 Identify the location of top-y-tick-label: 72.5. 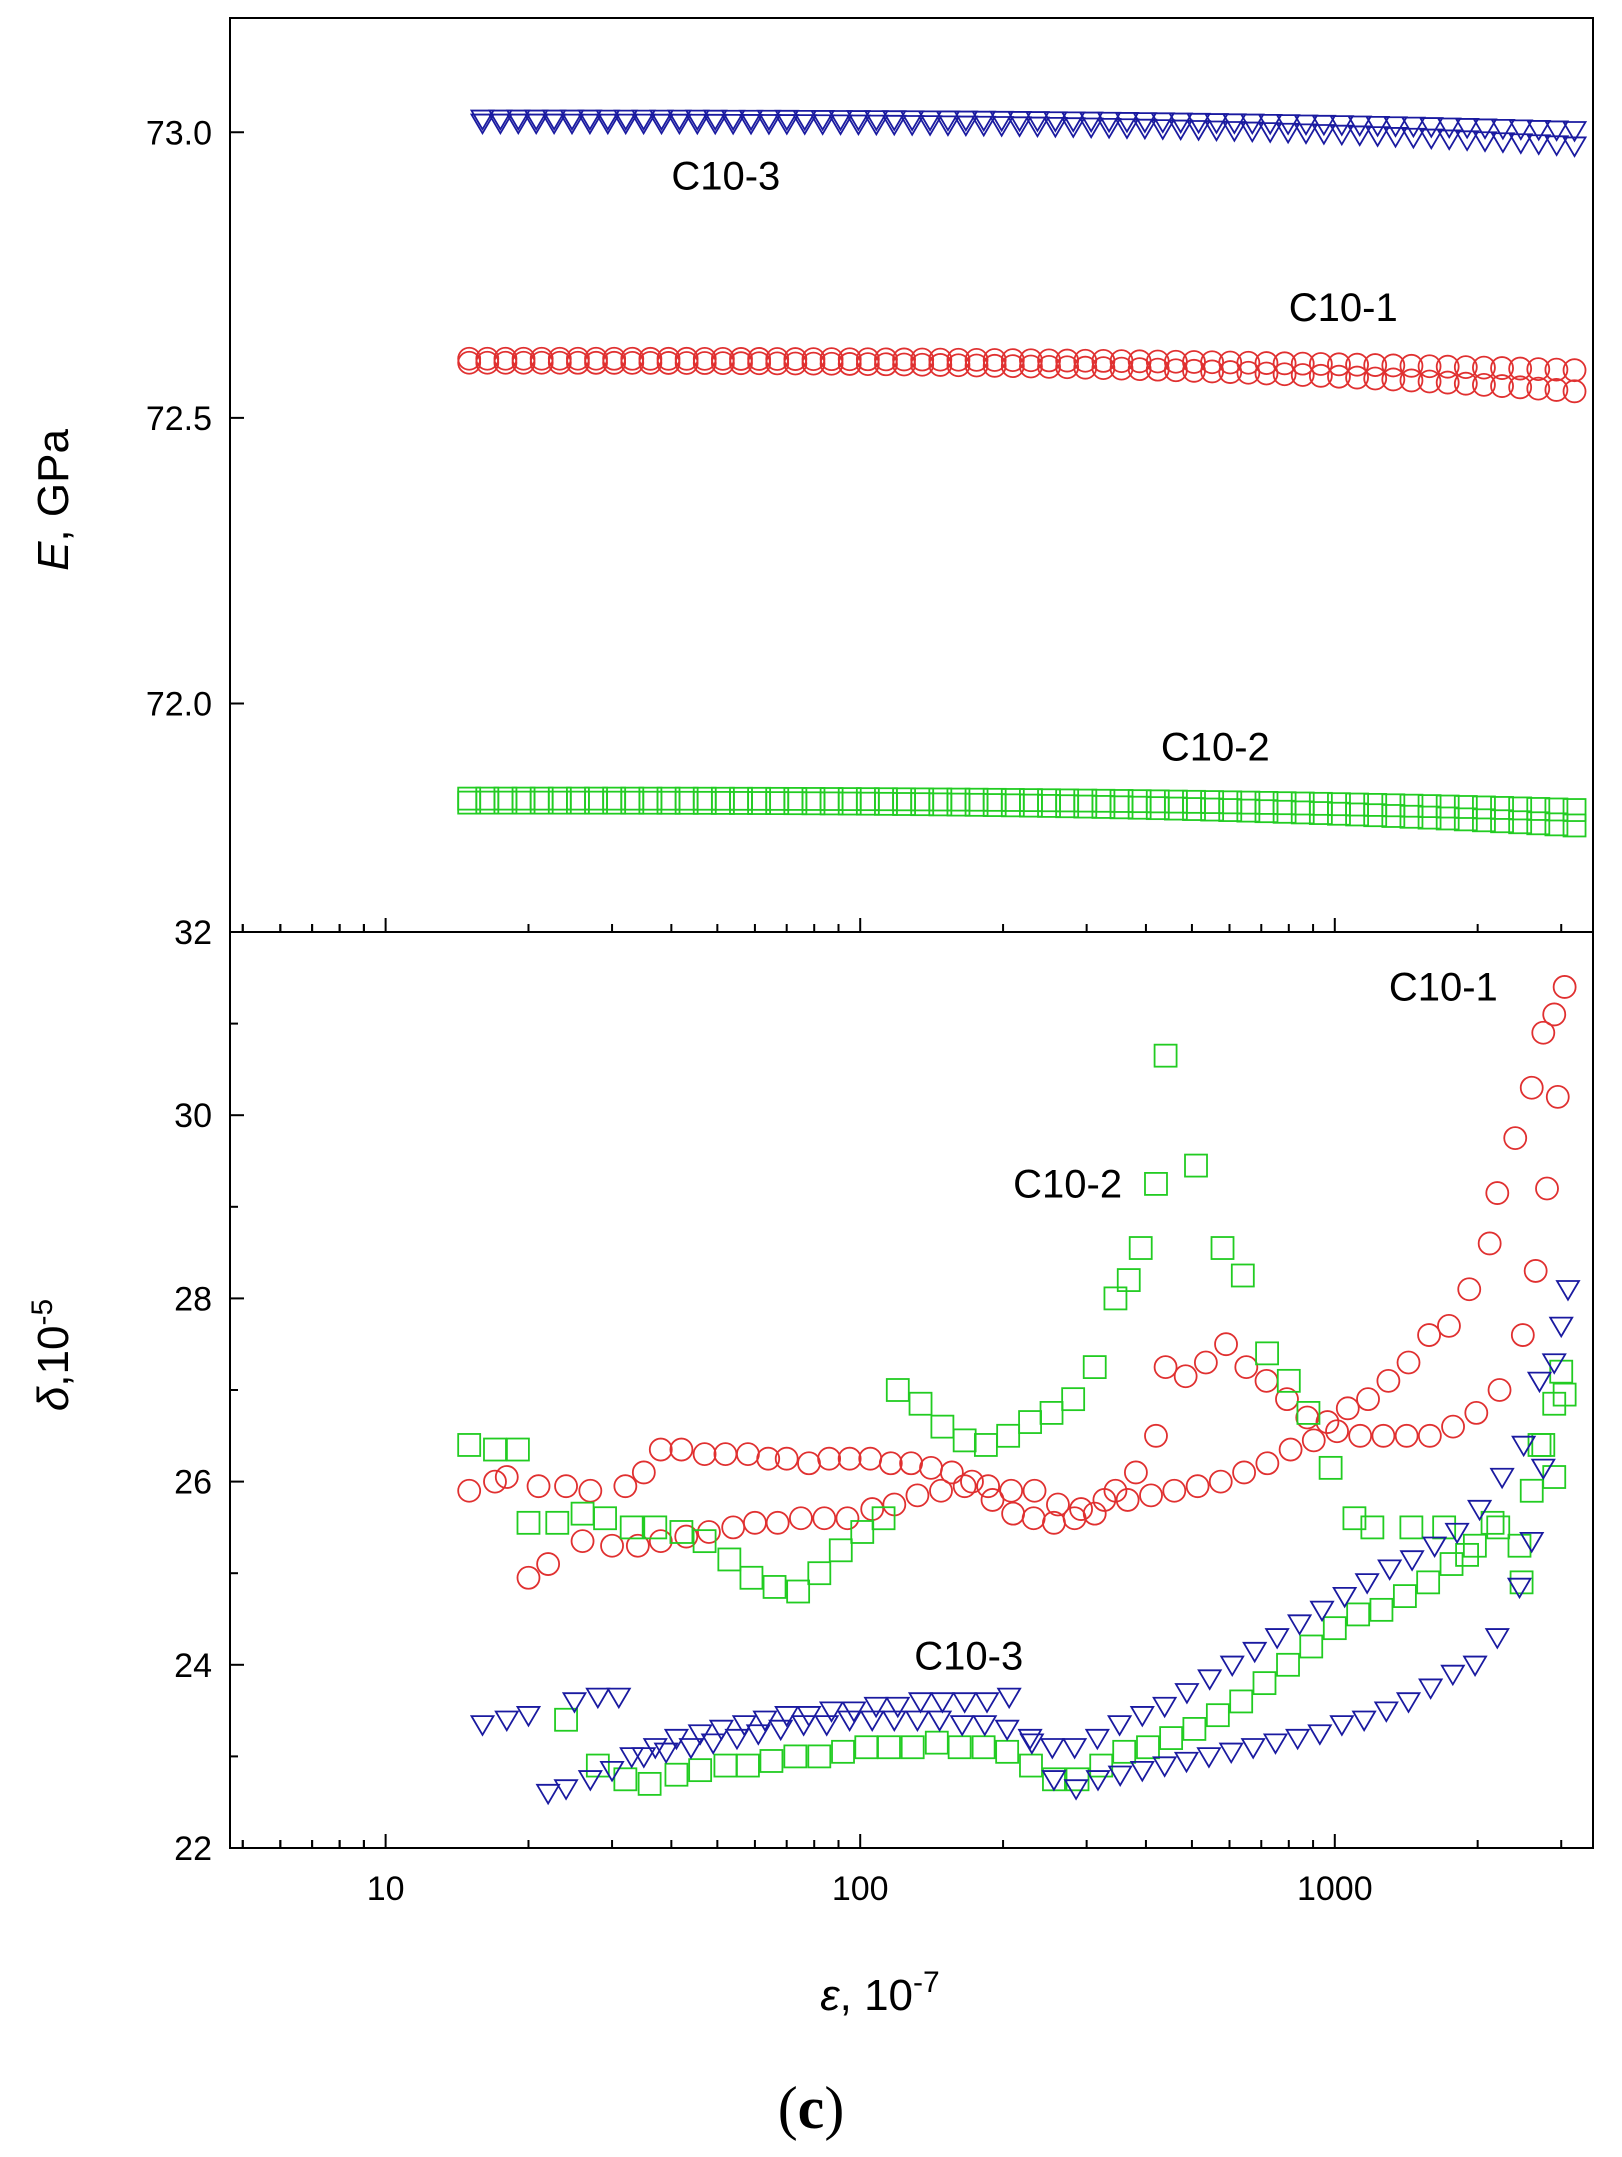
(179, 419).